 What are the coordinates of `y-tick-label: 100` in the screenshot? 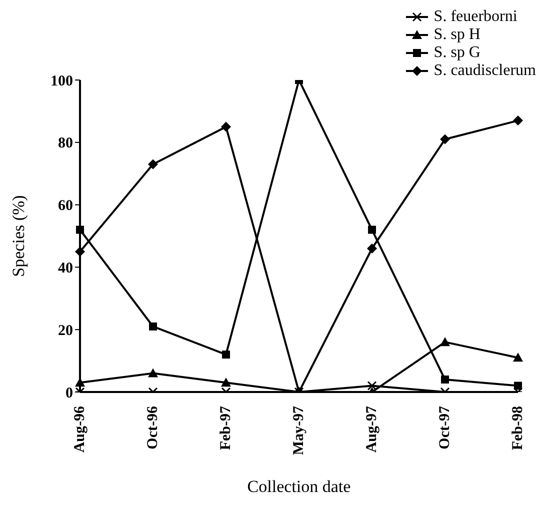 It's located at (61, 81).